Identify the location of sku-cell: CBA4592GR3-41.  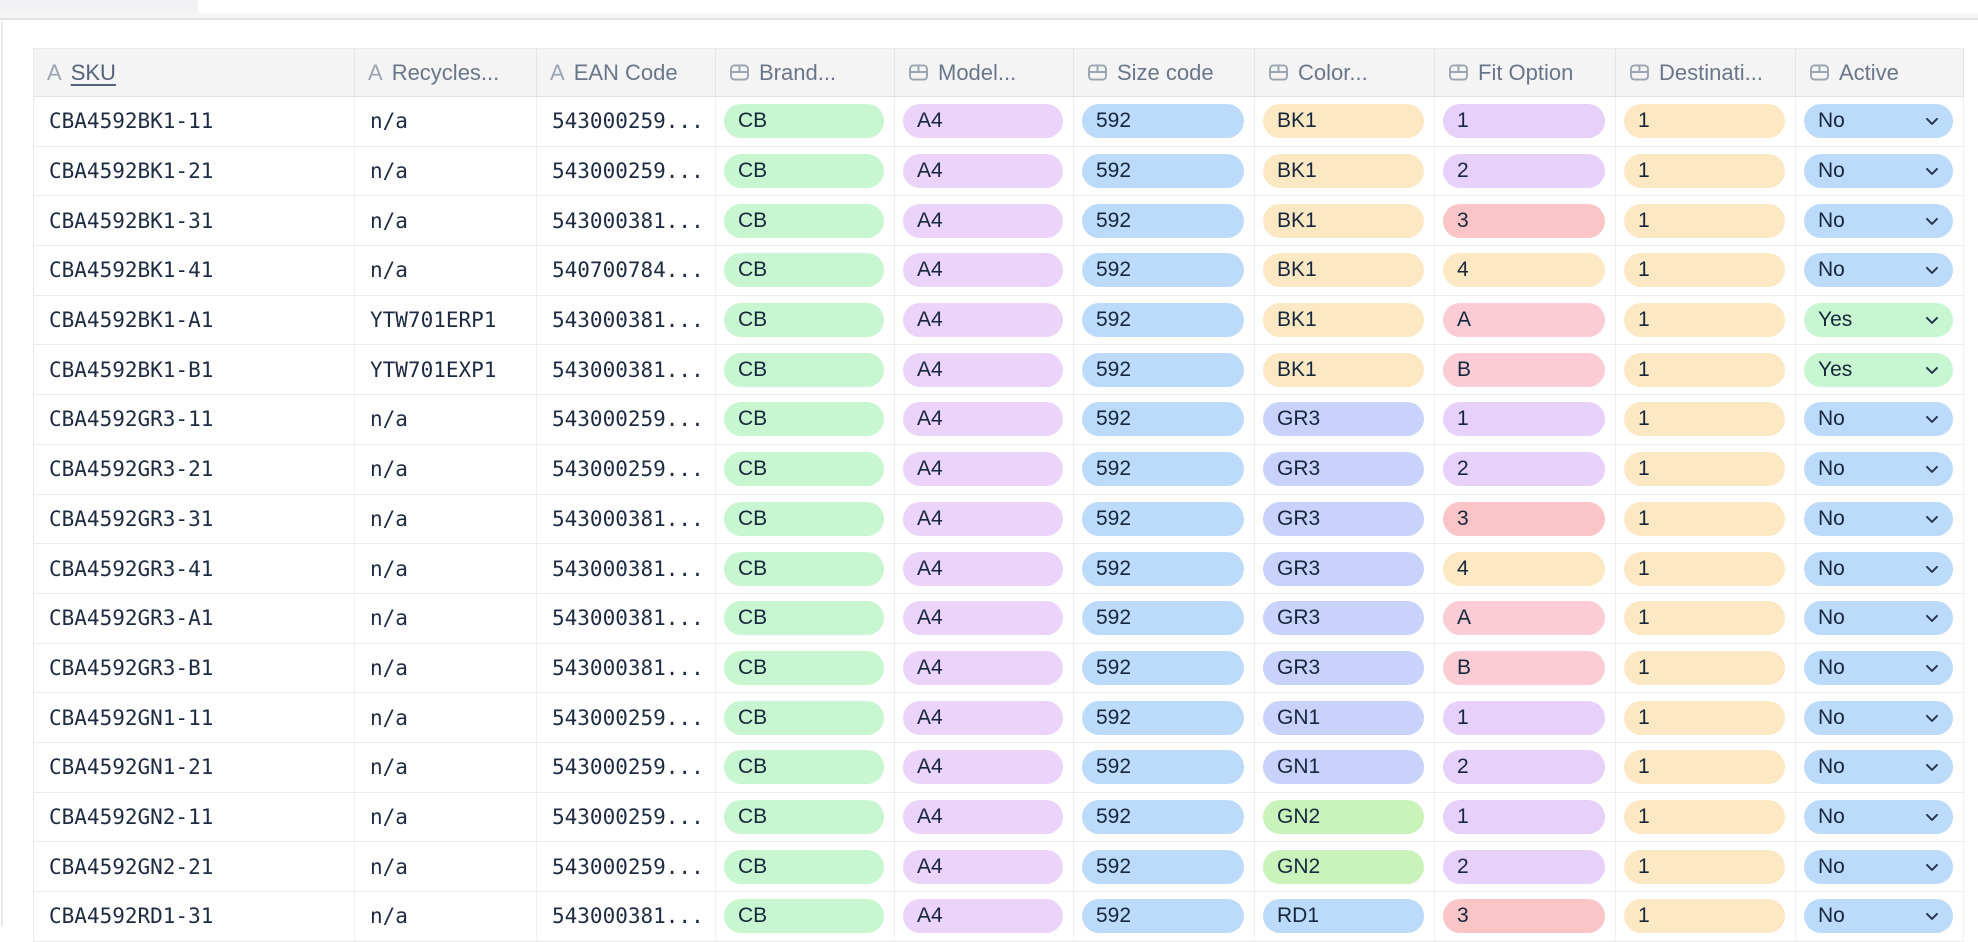
(194, 568).